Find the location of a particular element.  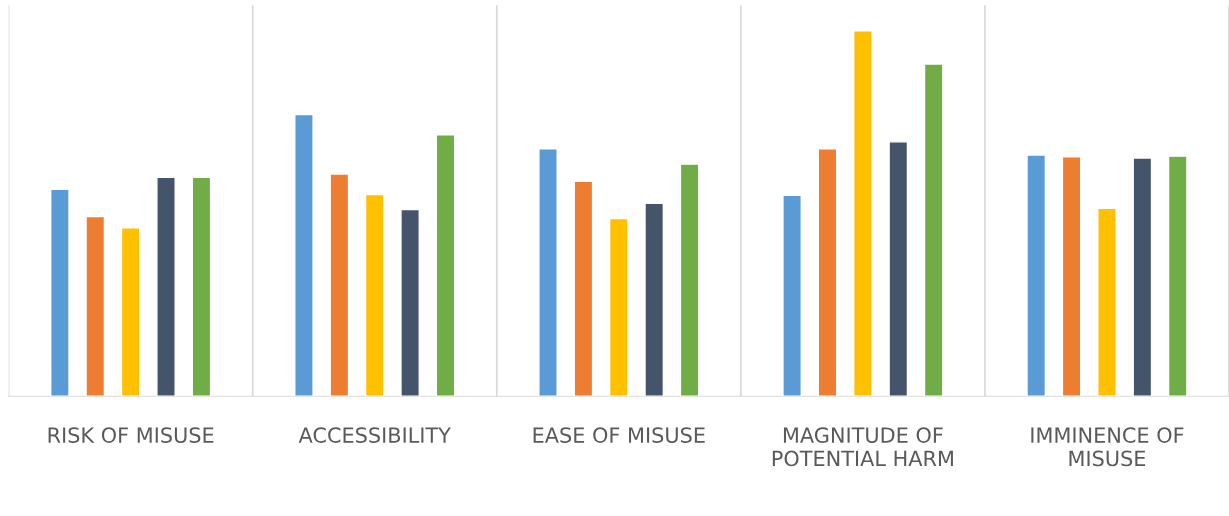

x-tick-label: MAGNITUDE OF POTENTIAL HARM is located at coordinates (862, 447).